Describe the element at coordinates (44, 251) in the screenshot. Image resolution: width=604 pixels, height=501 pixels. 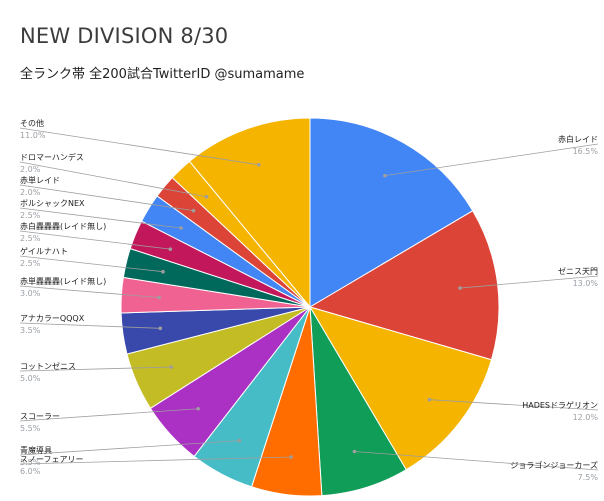
I see `slice-label: ゲイルナハト` at that location.